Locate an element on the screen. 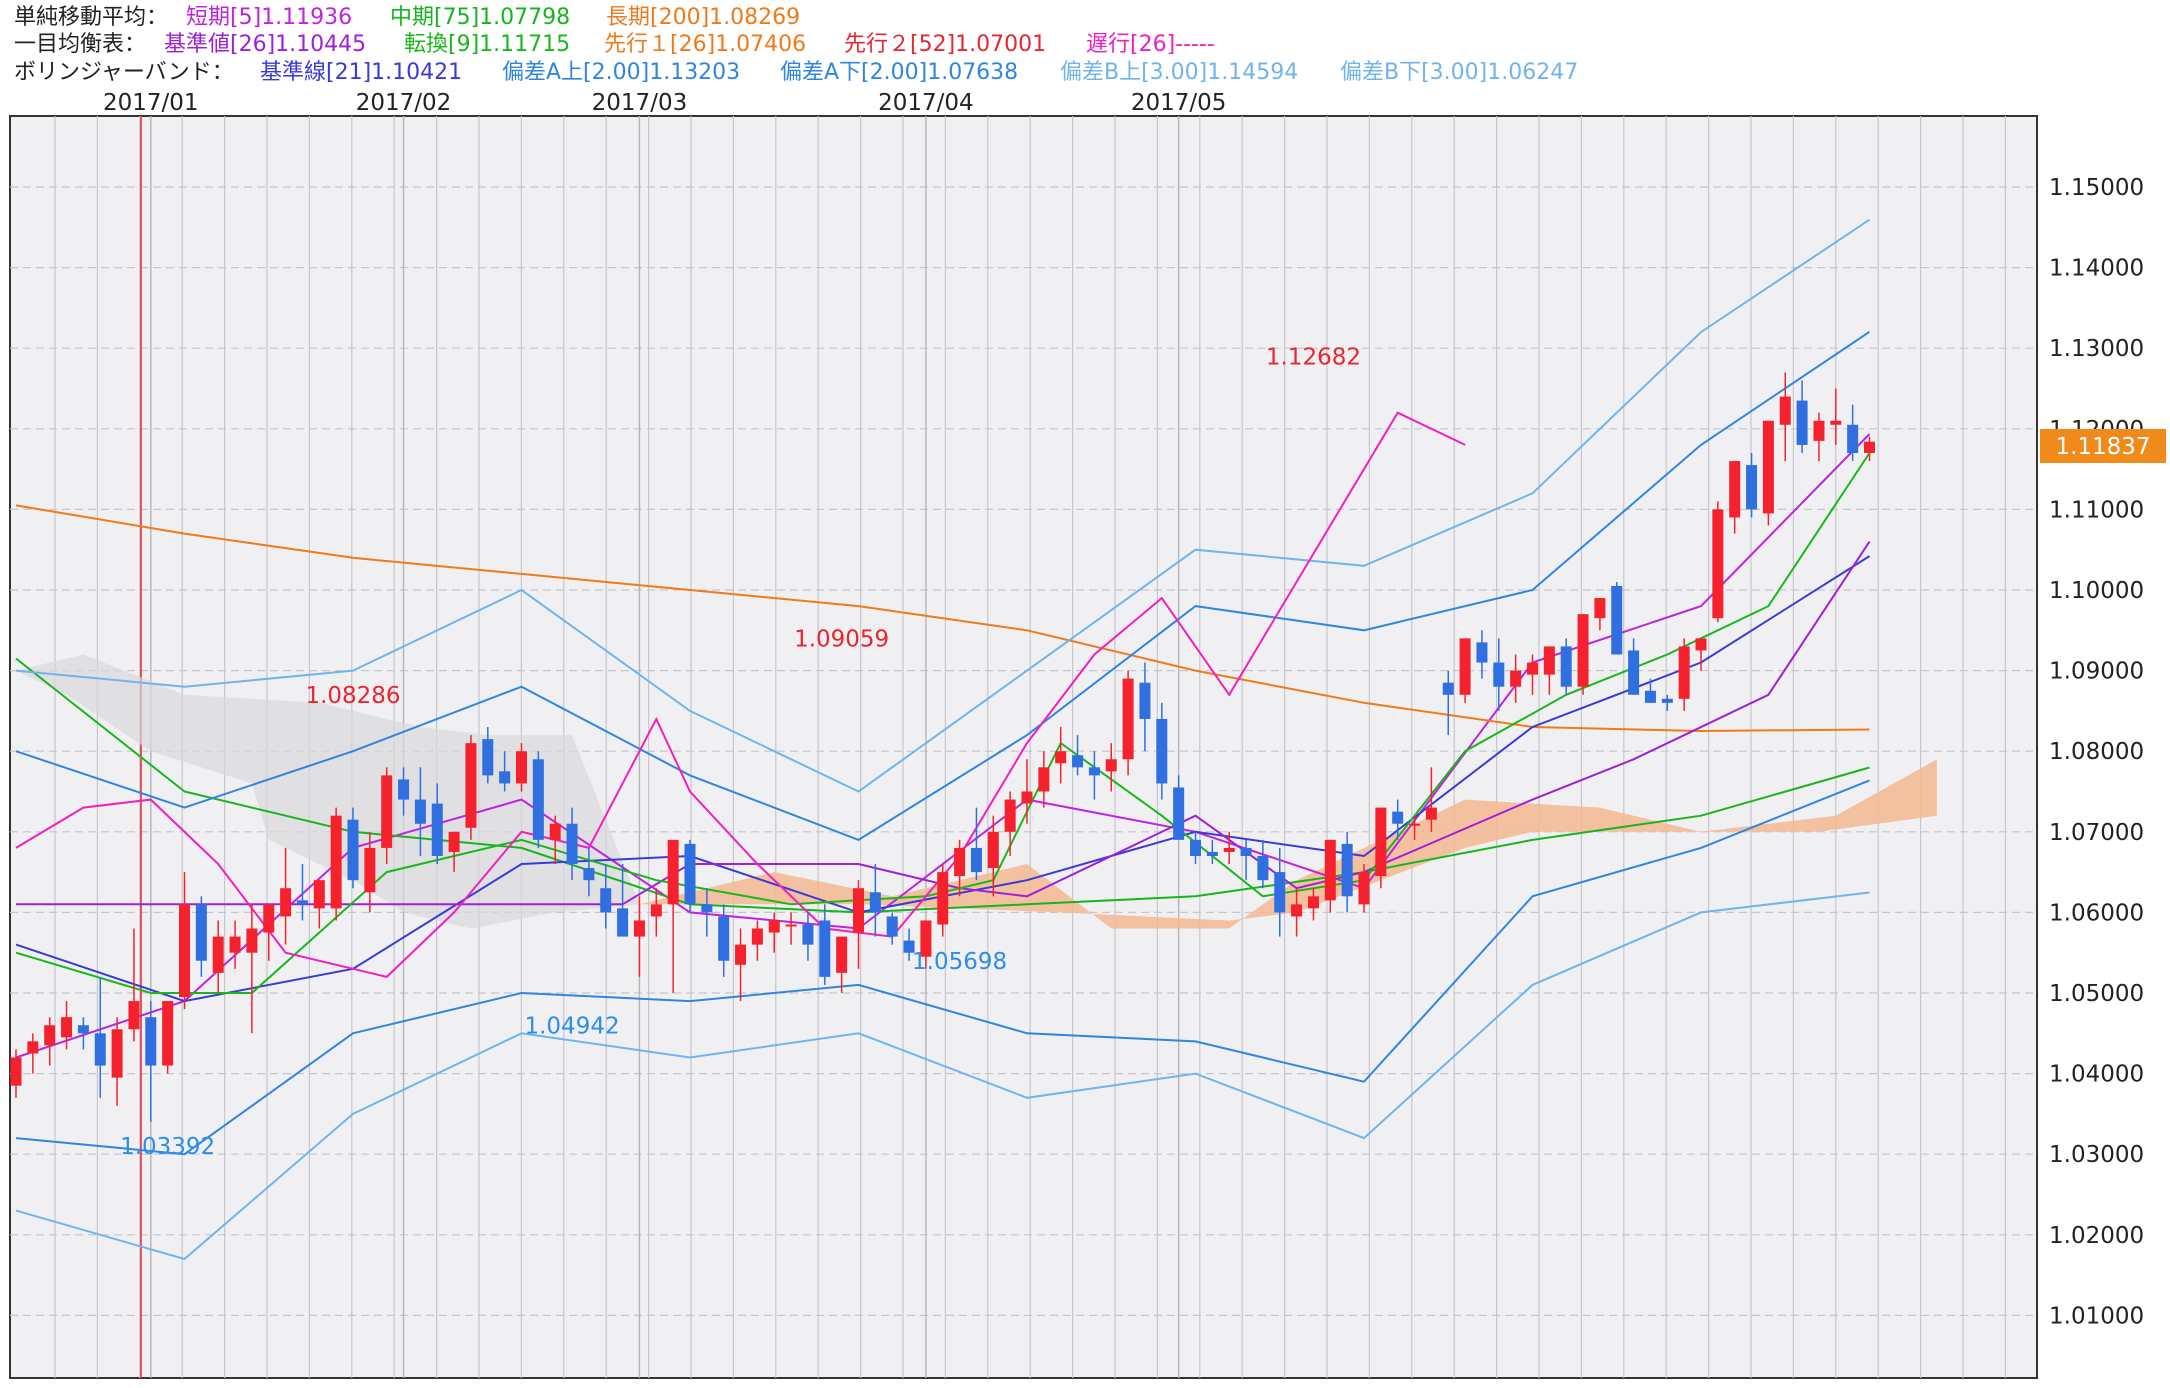 Image resolution: width=2170 pixels, height=1388 pixels. y-tick-label: 1.05000 is located at coordinates (2096, 994).